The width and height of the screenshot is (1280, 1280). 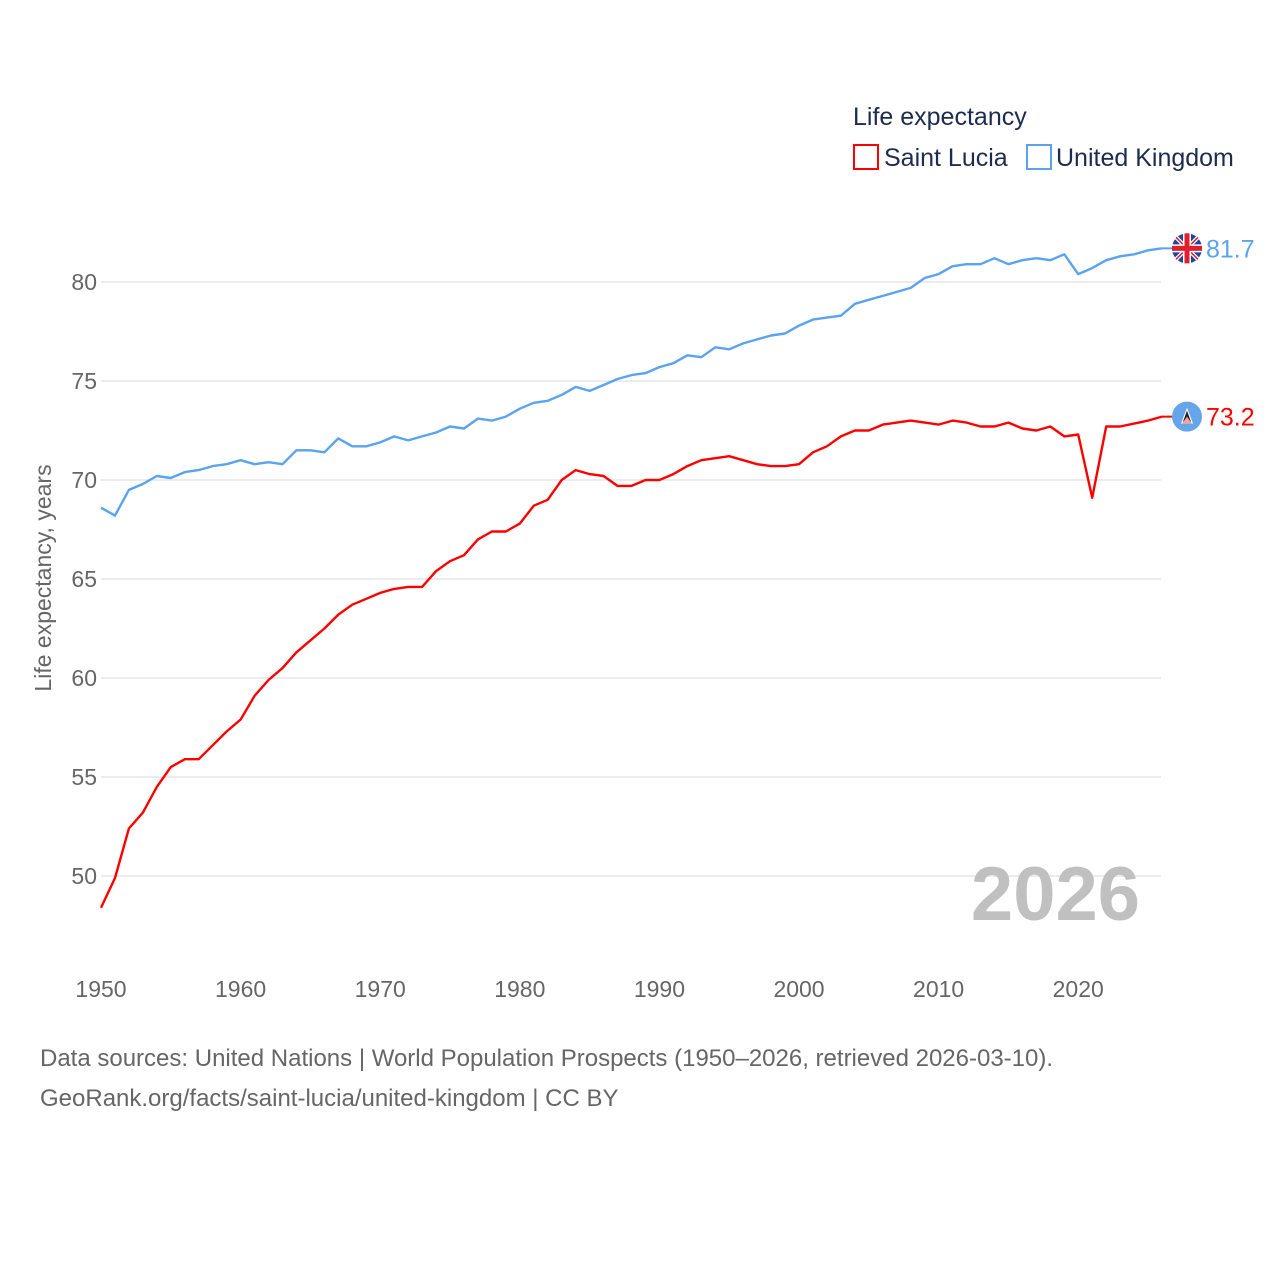 What do you see at coordinates (798, 989) in the screenshot?
I see `x-tick-label: 2000` at bounding box center [798, 989].